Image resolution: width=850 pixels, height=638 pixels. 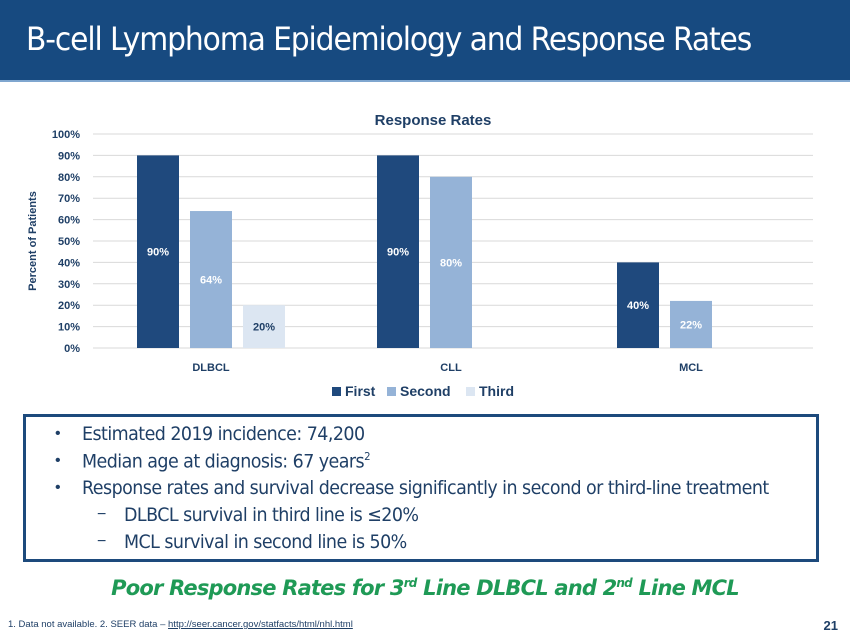 I want to click on y-tick-label: 10%, so click(x=69, y=328).